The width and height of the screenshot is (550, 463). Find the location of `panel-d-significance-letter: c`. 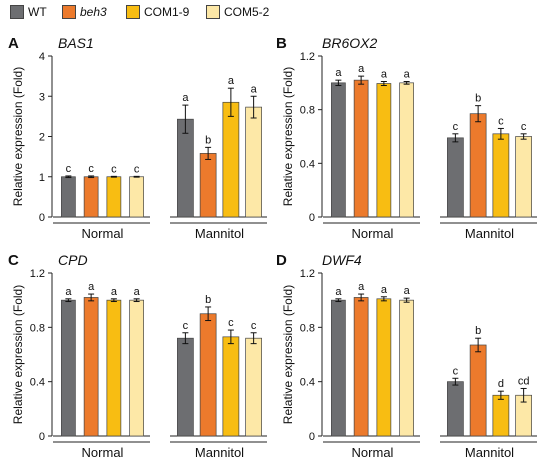

panel-d-significance-letter: c is located at coordinates (456, 371).